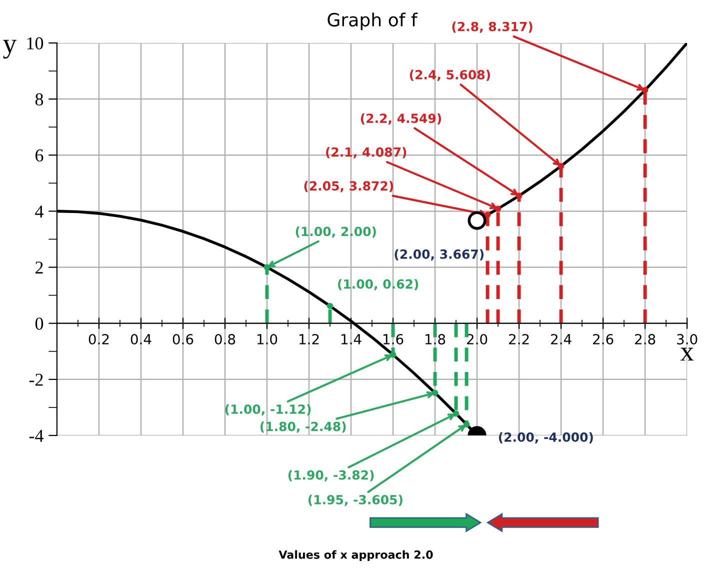 Image resolution: width=712 pixels, height=573 pixels. I want to click on x-tick-label: 2.6, so click(603, 339).